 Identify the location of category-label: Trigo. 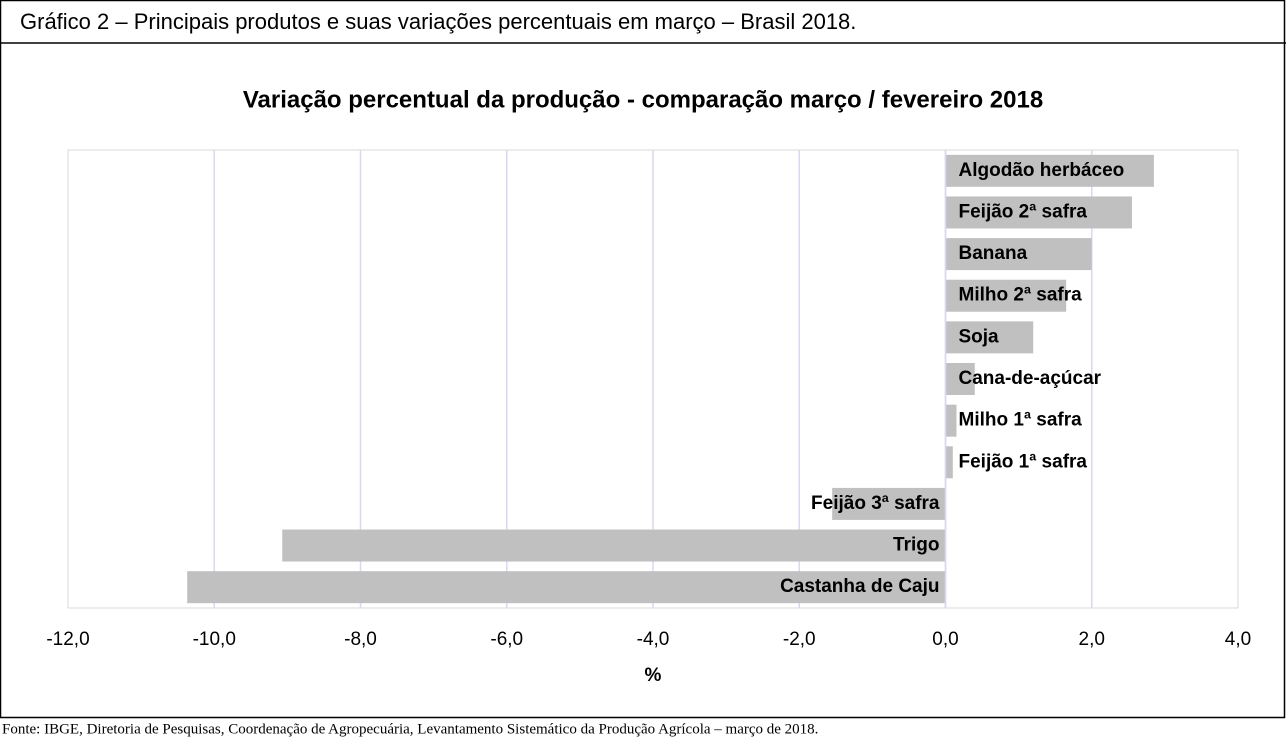
(916, 545).